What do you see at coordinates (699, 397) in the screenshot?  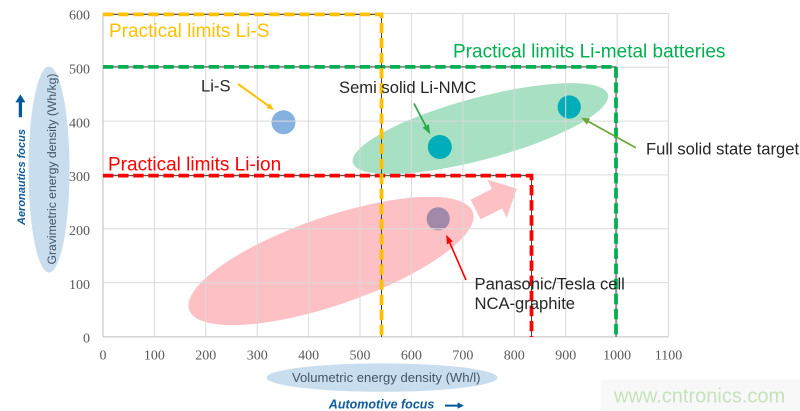 I see `svg-text: www.cntronics.com` at bounding box center [699, 397].